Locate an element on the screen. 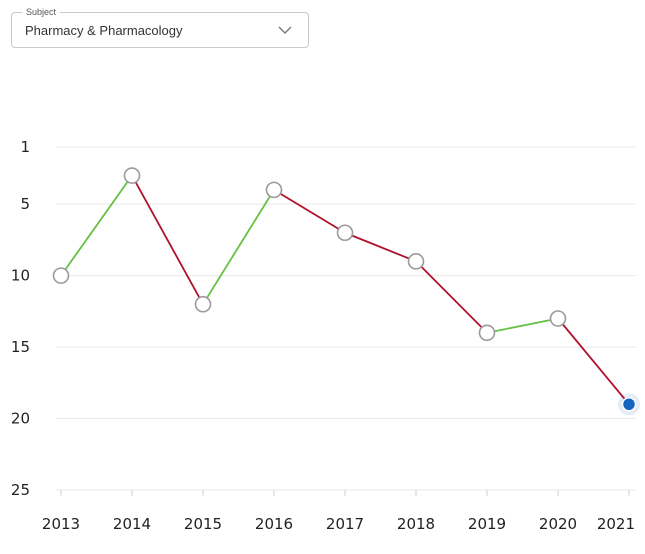 This screenshot has width=645, height=554. y-tick-label: 1 is located at coordinates (25, 147).